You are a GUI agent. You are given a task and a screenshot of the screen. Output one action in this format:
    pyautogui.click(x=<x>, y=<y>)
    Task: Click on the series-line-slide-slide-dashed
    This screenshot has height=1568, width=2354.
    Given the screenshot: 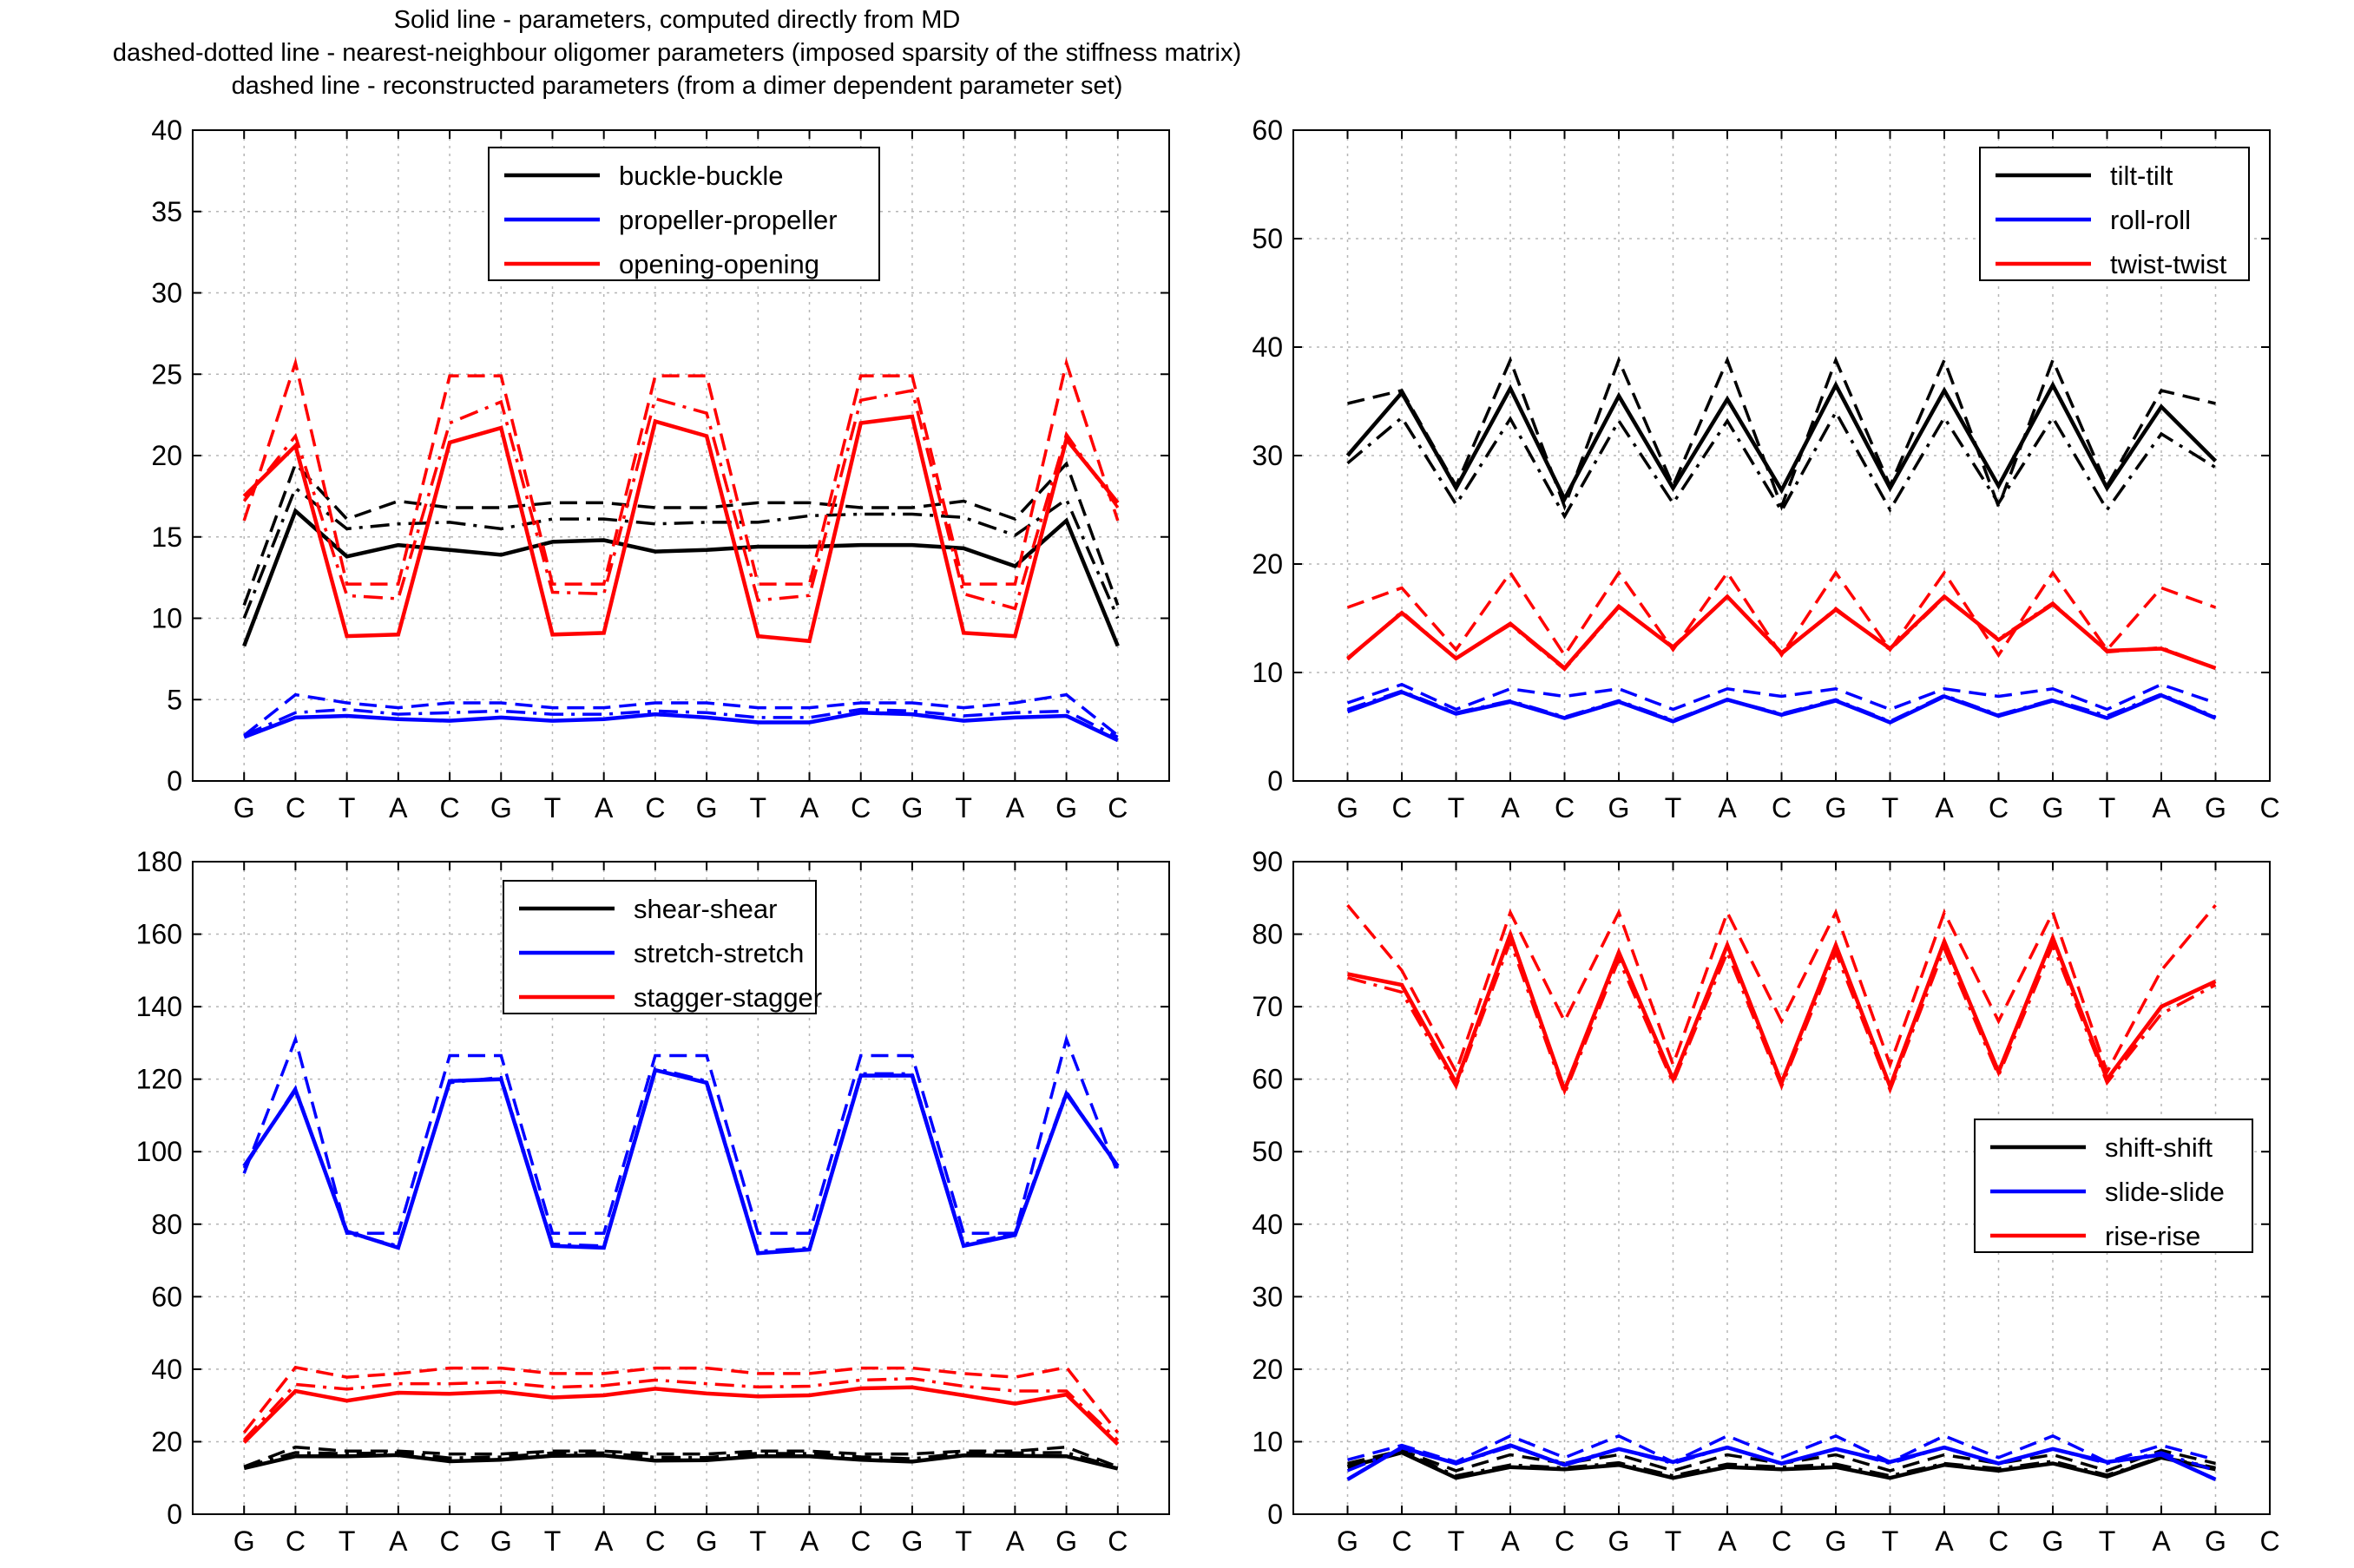 What is the action you would take?
    pyautogui.click(x=1781, y=1449)
    